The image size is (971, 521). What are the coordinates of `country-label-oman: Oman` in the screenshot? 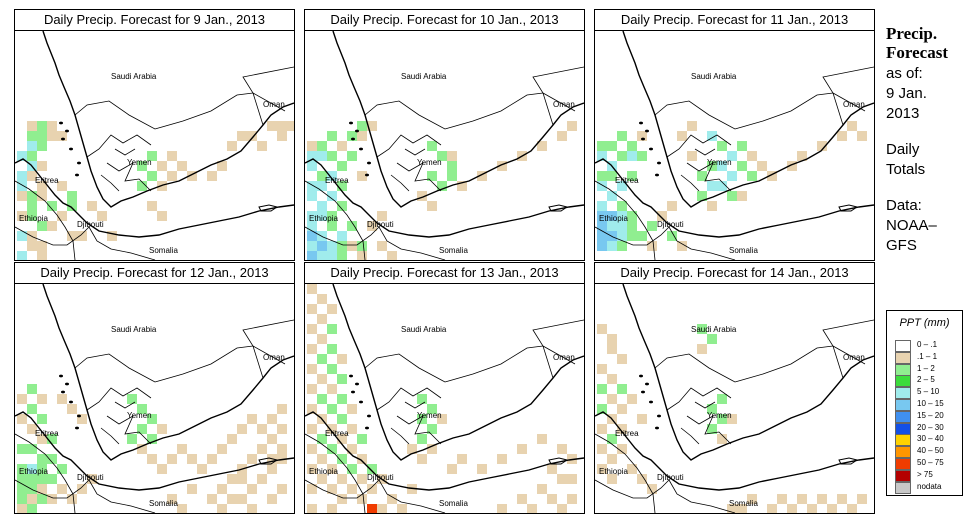 It's located at (854, 357).